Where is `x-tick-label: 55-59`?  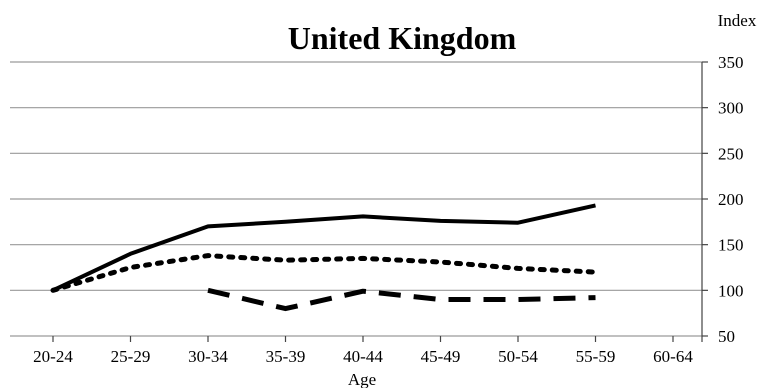
x-tick-label: 55-59 is located at coordinates (596, 356).